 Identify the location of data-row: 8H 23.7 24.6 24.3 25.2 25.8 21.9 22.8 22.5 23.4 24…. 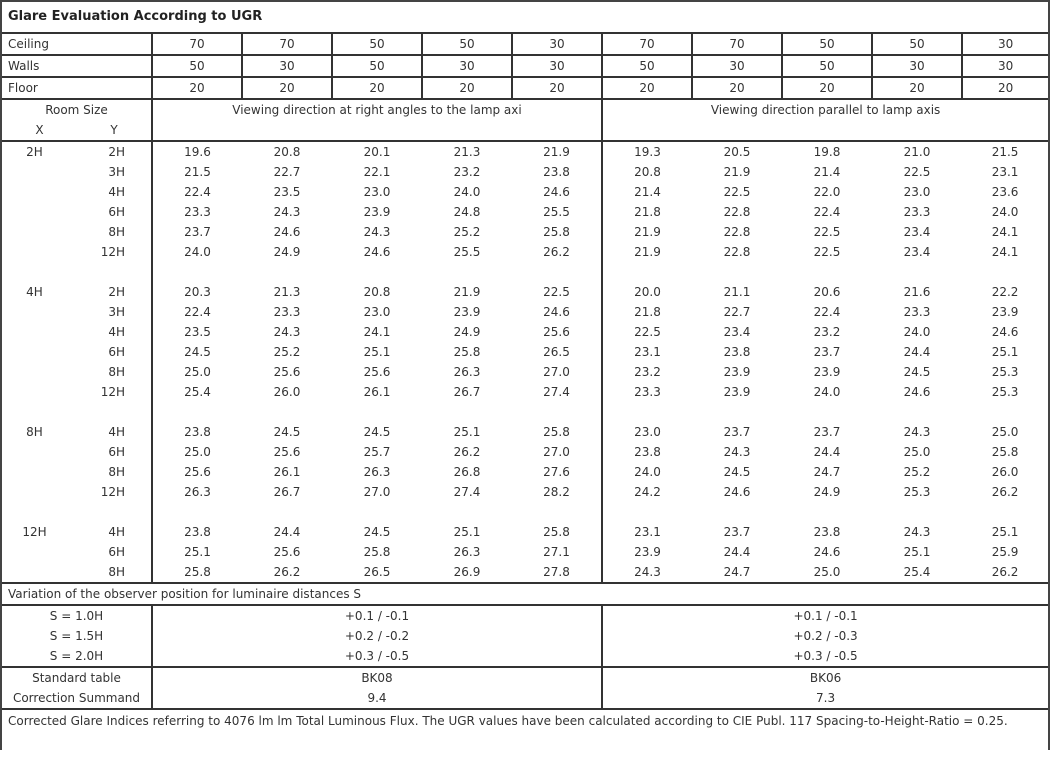
(525, 232).